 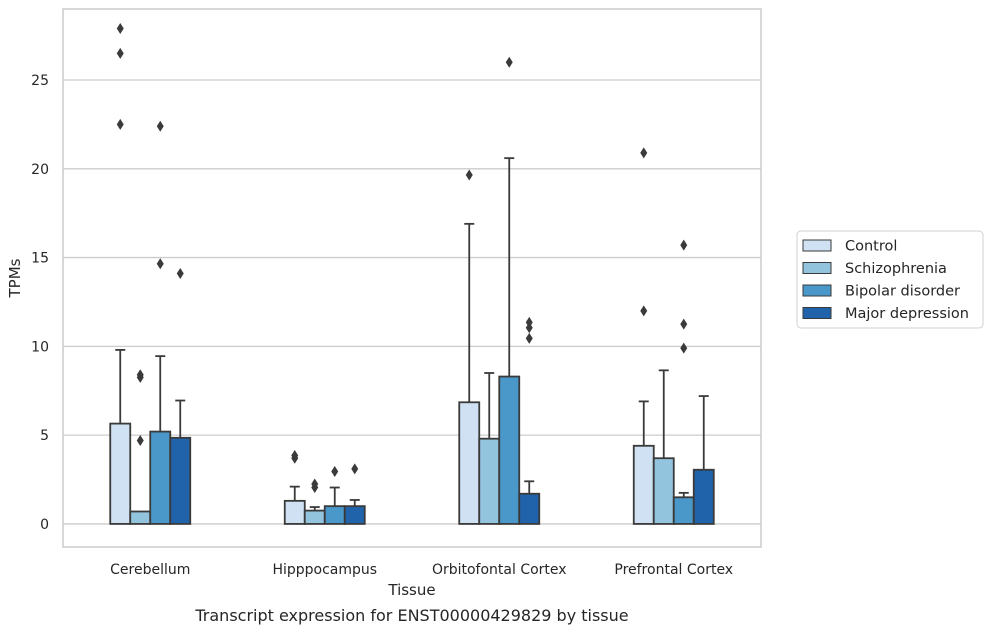 What do you see at coordinates (44, 436) in the screenshot?
I see `y-tick-label: 5` at bounding box center [44, 436].